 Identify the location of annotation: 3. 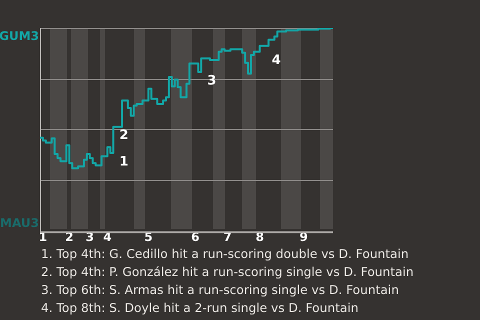
(211, 80).